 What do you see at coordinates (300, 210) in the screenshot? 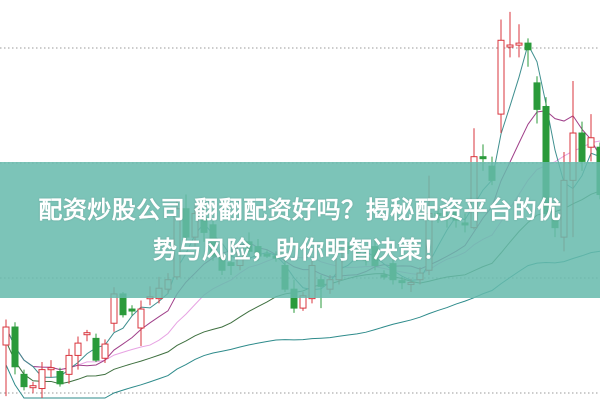
I see `title-line-1: 配资炒股公司 翻翻配资好吗？揭秘配资平台的优` at bounding box center [300, 210].